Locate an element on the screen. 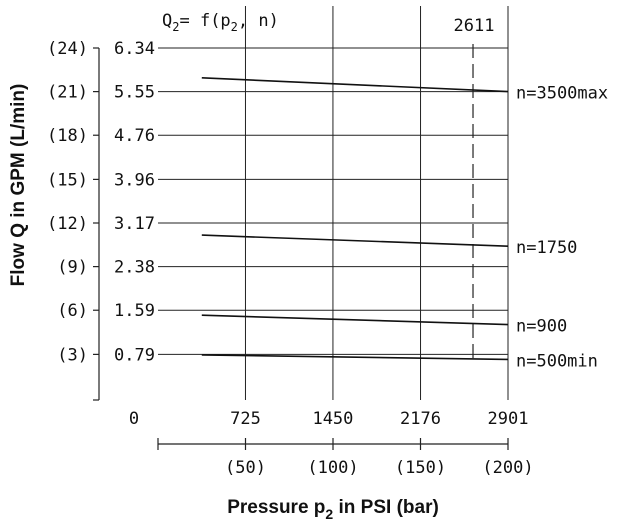  y-axis-label: Flow Q in GPM (L/min) is located at coordinates (18, 185).